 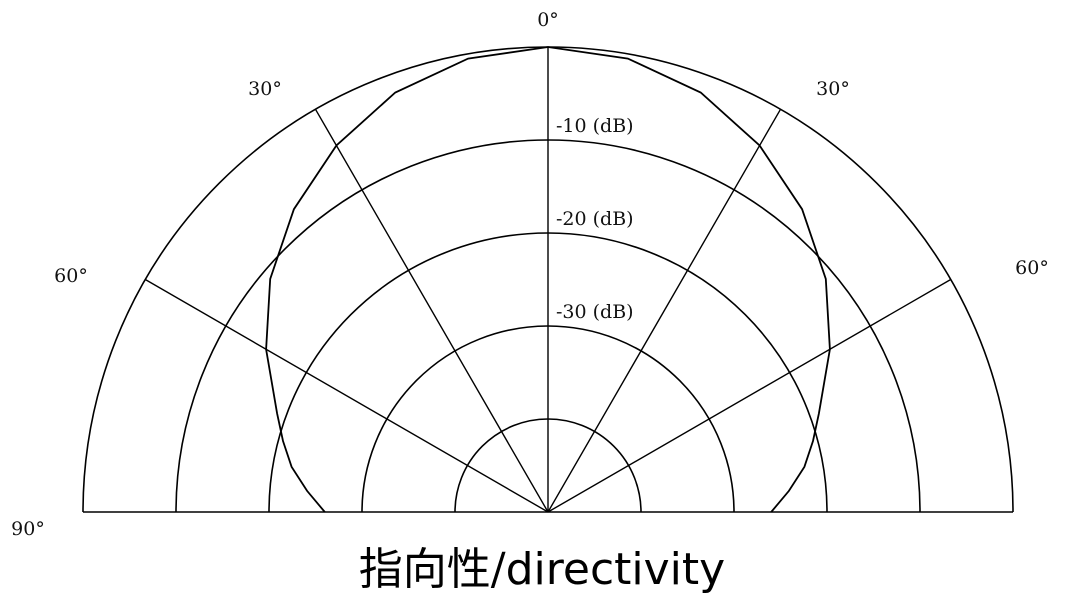 What do you see at coordinates (615, 569) in the screenshot?
I see `caption-english: directivity` at bounding box center [615, 569].